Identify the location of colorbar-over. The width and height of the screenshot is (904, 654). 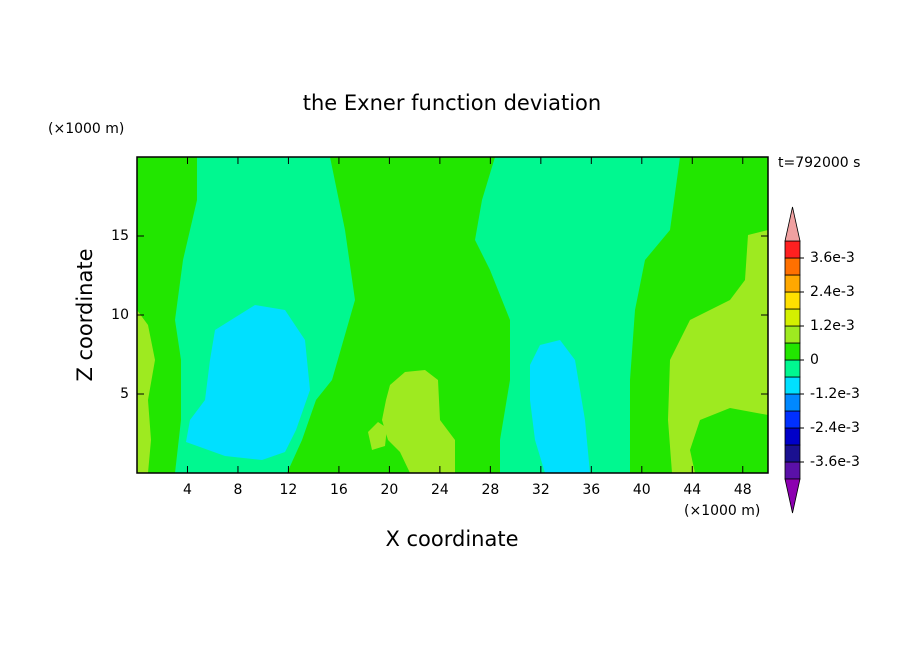
(792, 224).